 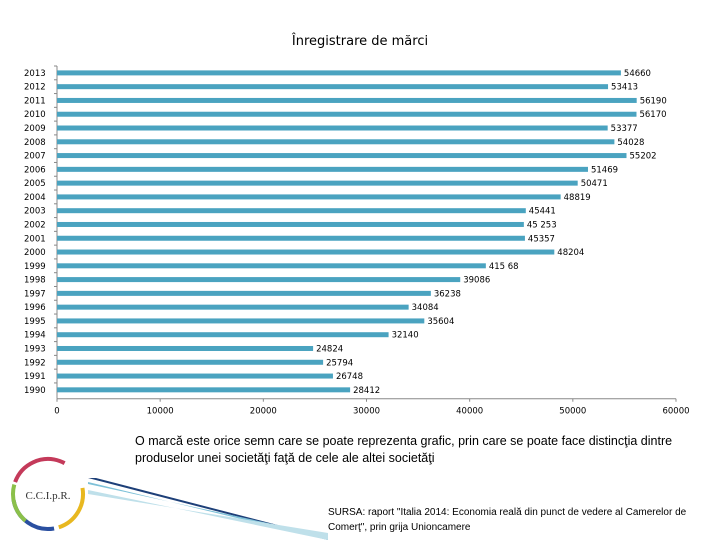 What do you see at coordinates (541, 239) in the screenshot?
I see `data-label: 45357` at bounding box center [541, 239].